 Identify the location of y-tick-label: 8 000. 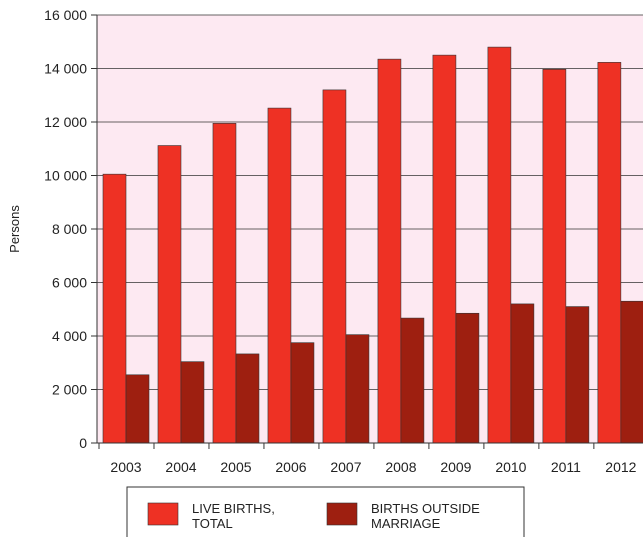
(69, 229).